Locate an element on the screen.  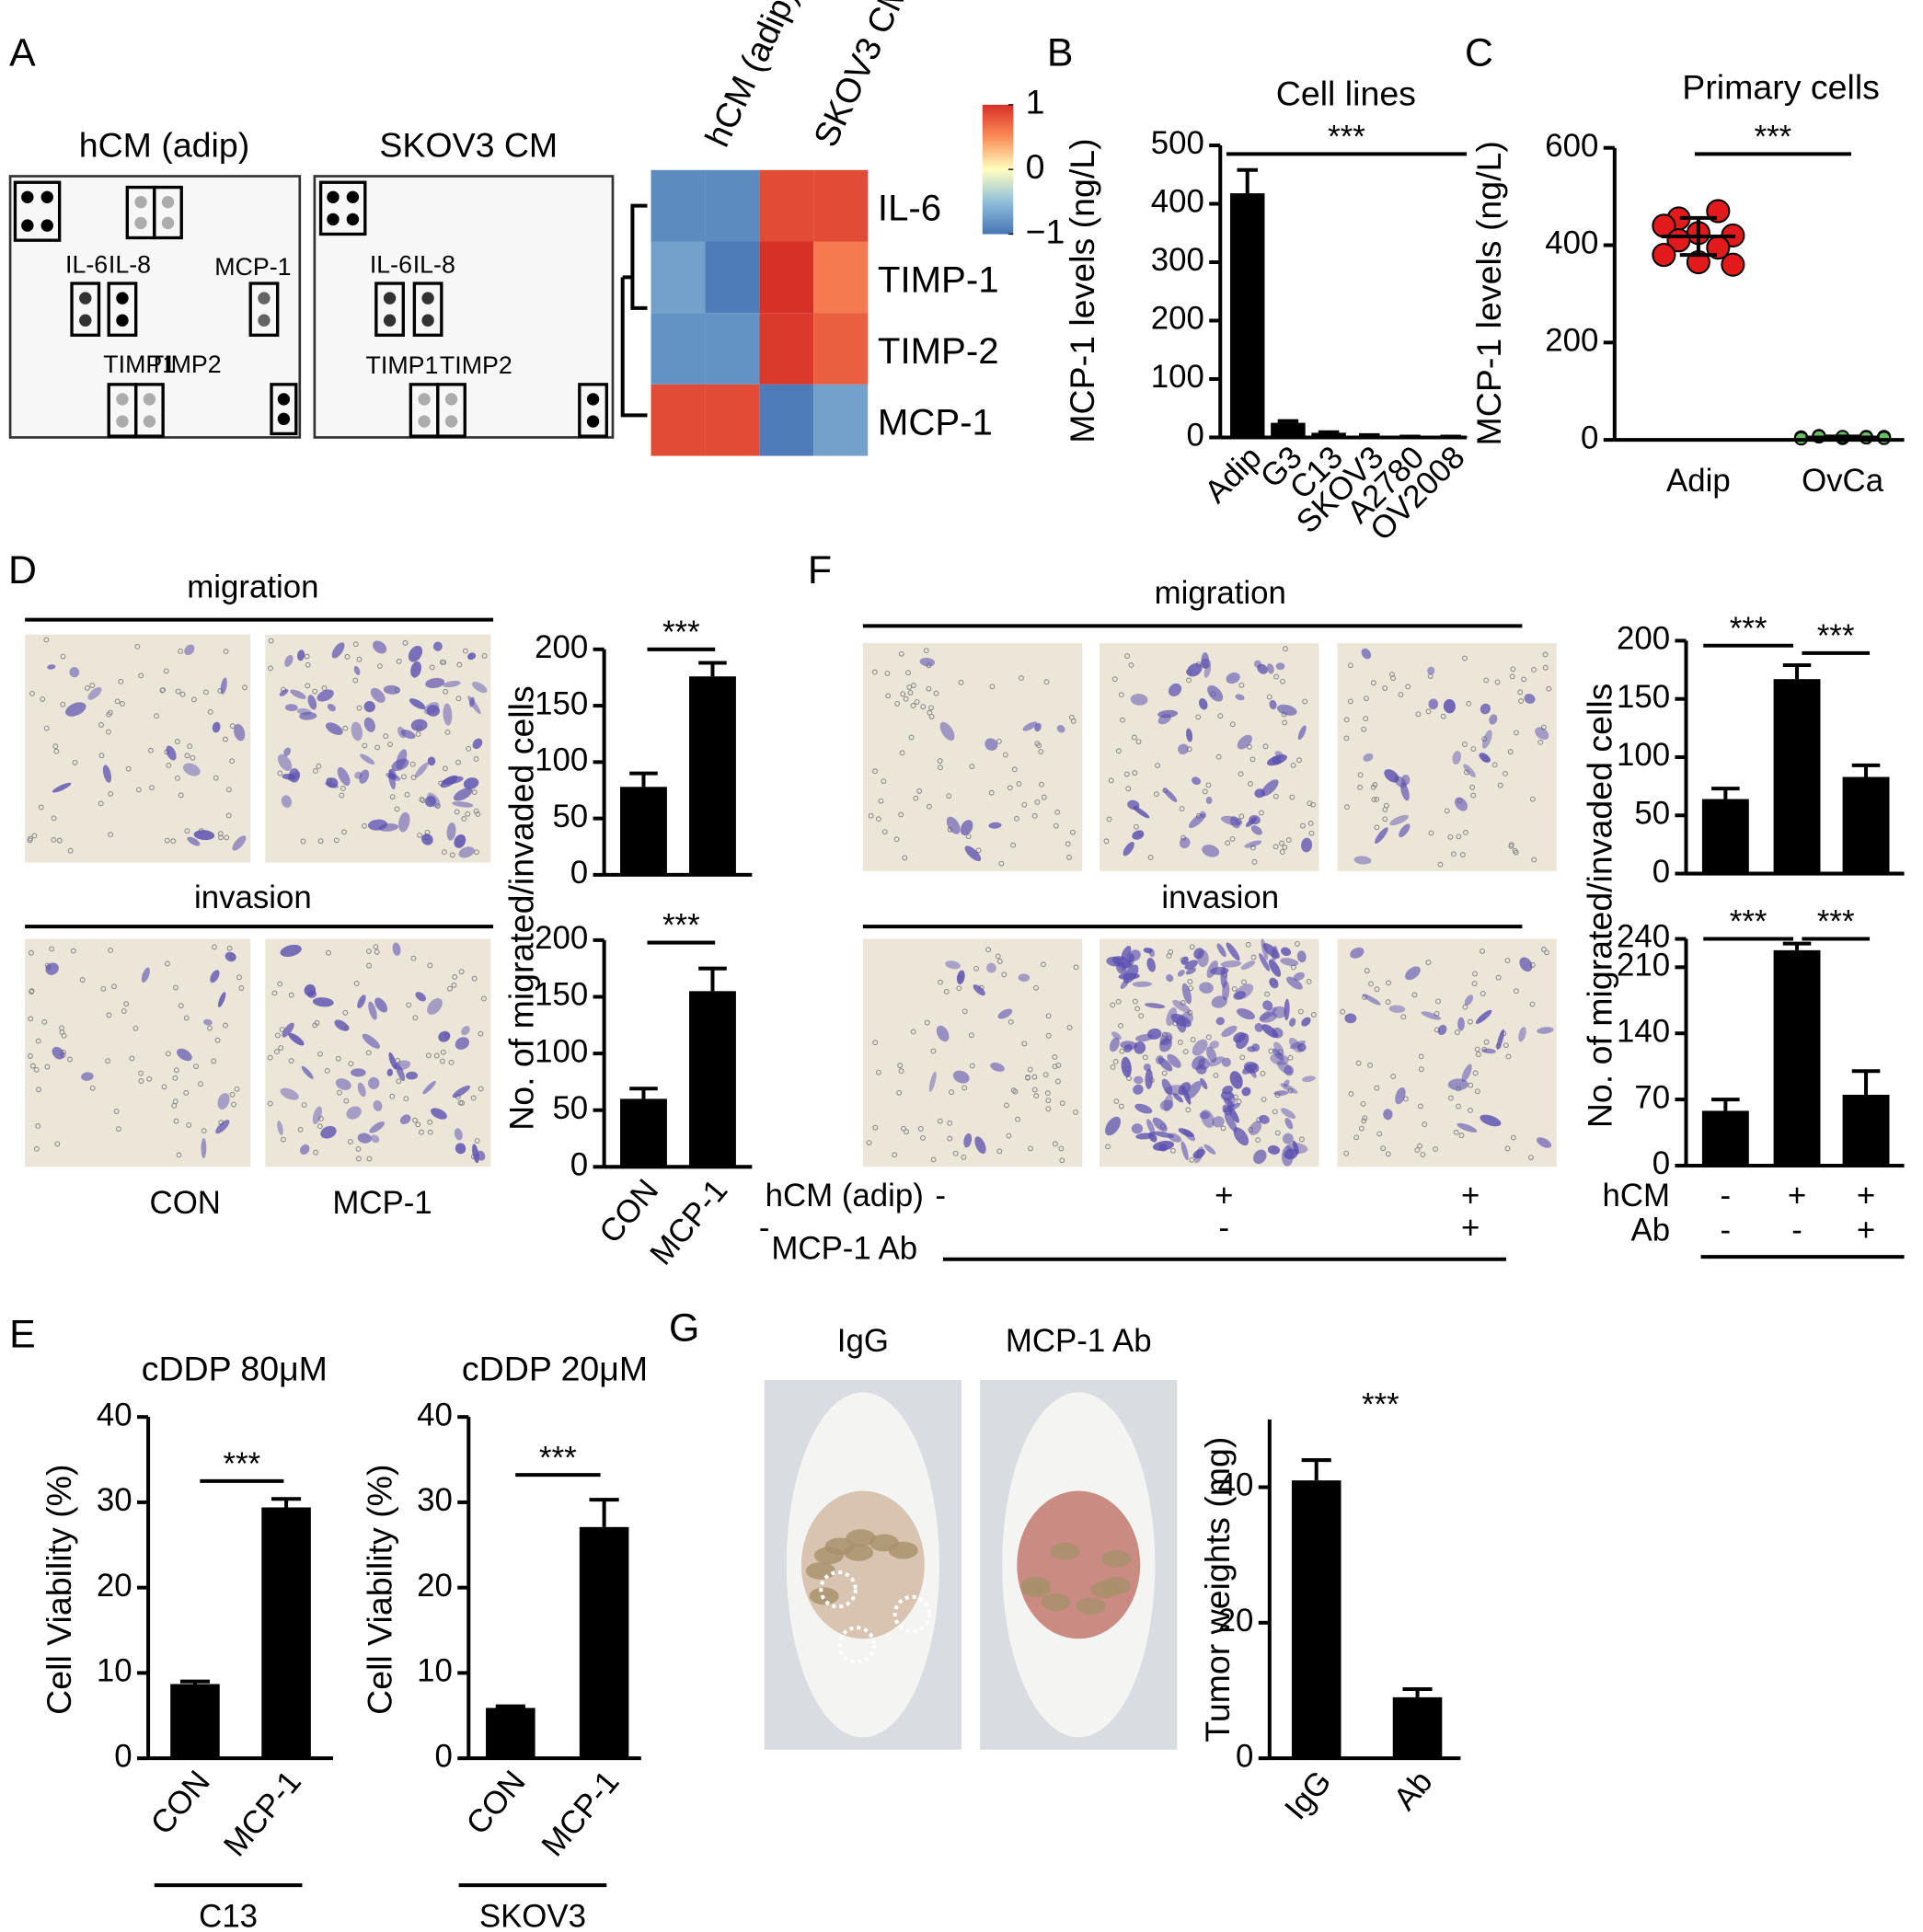
photo-label: MCP-1 Ab is located at coordinates (1079, 1341).